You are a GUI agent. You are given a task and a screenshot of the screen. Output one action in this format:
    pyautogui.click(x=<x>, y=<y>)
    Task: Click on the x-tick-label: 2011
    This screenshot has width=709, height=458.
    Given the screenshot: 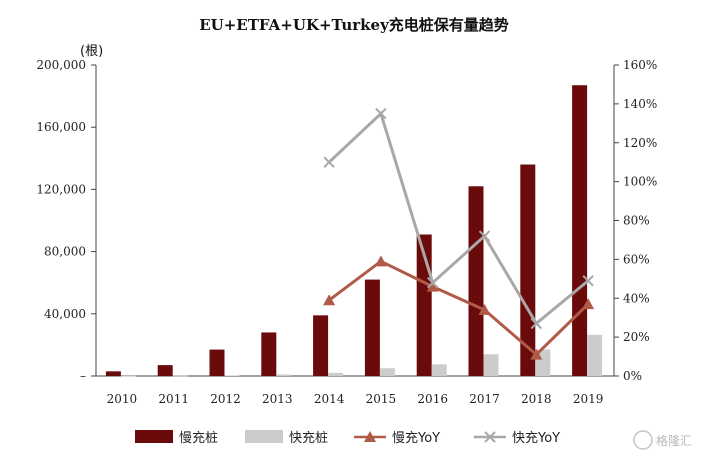 What is the action you would take?
    pyautogui.click(x=173, y=399)
    